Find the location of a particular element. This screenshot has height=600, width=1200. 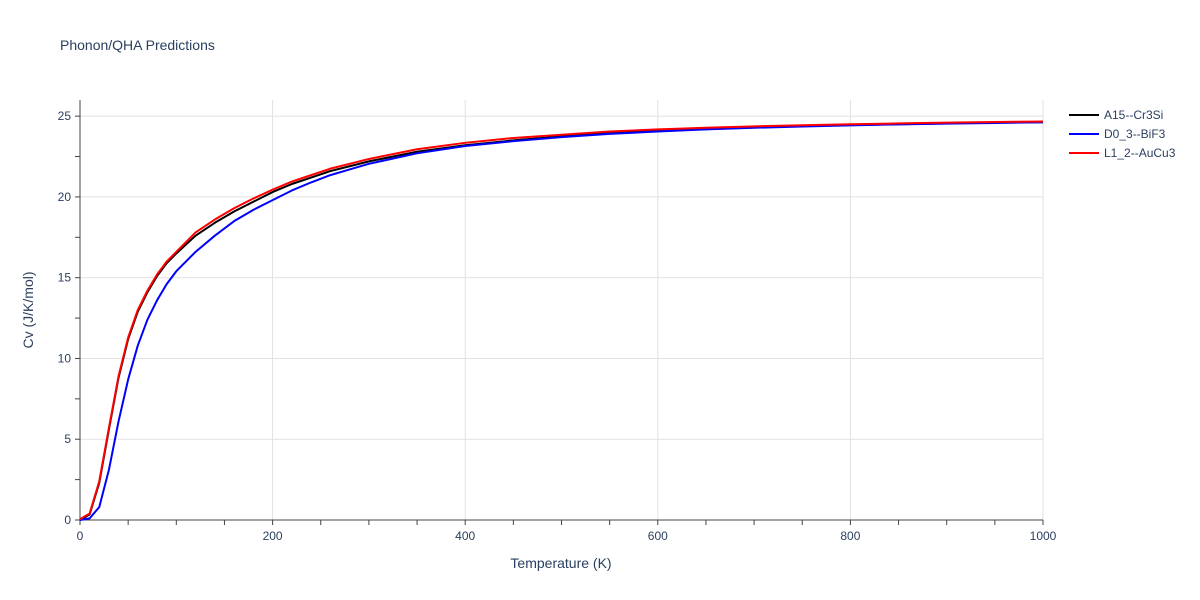

y-axis-title: Cv (J/K/mol) is located at coordinates (28, 310).